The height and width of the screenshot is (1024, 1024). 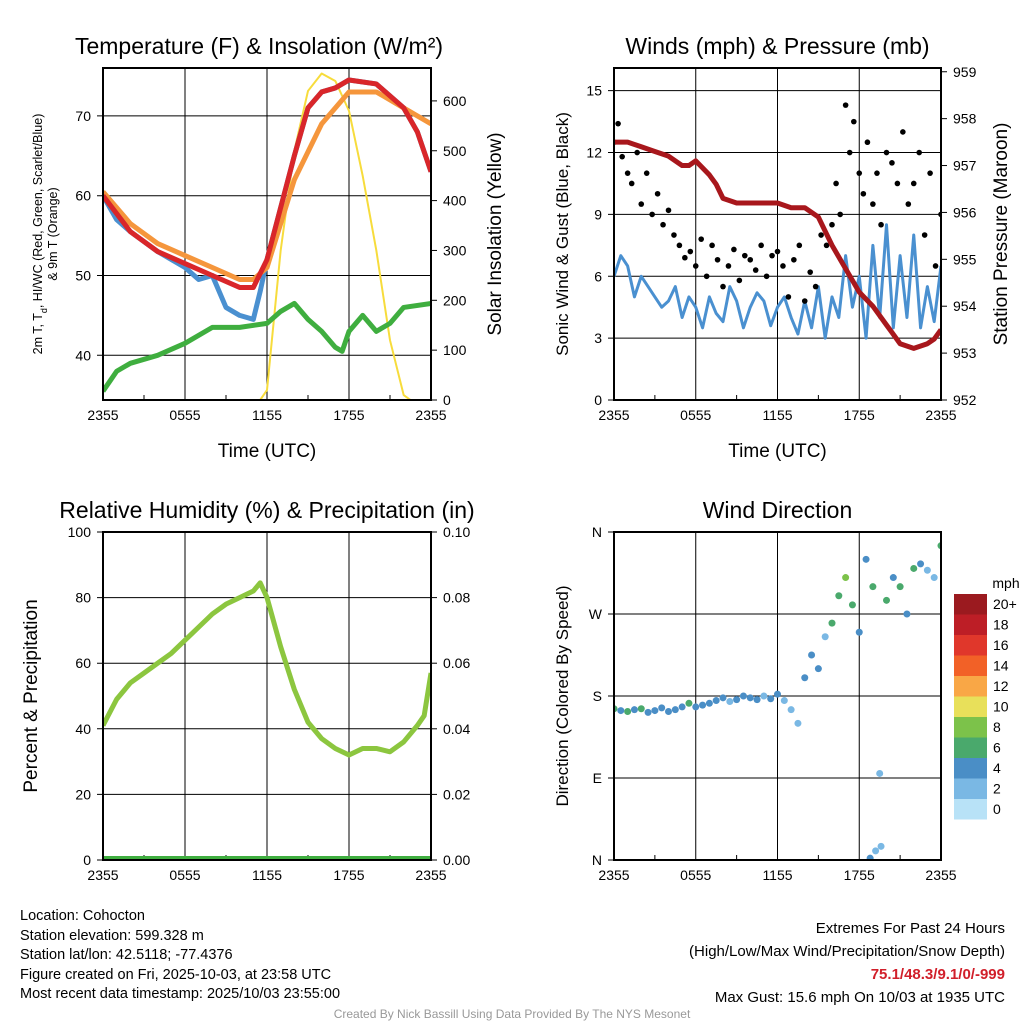 I want to click on y2-tick-label: 100, so click(x=455, y=350).